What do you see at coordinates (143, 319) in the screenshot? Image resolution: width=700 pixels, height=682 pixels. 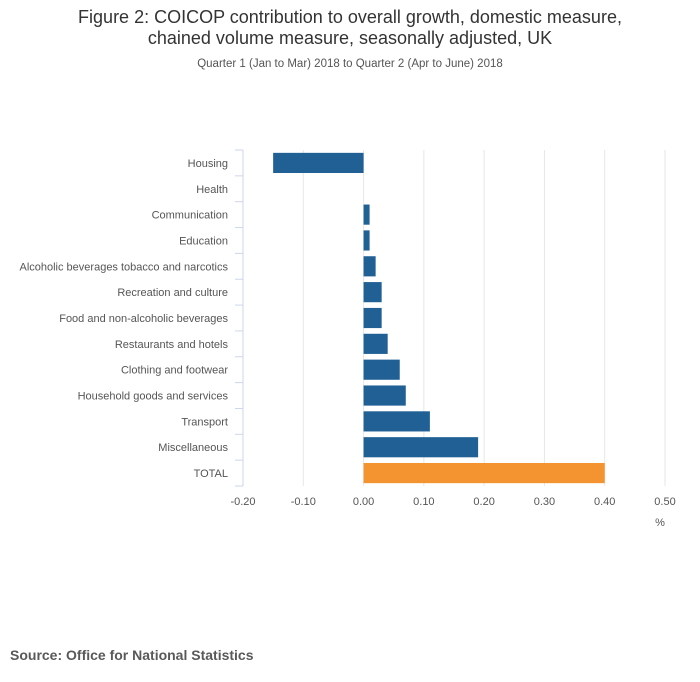 I see `category-label: Food and non-alcoholic beverages` at bounding box center [143, 319].